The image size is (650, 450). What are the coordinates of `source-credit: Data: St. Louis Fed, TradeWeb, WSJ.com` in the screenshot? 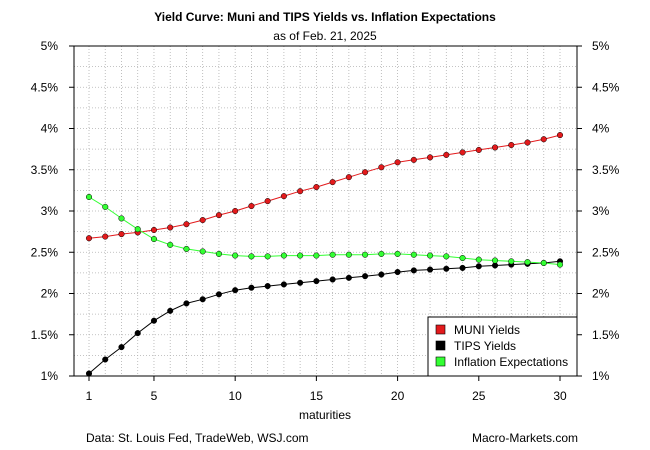 It's located at (197, 438).